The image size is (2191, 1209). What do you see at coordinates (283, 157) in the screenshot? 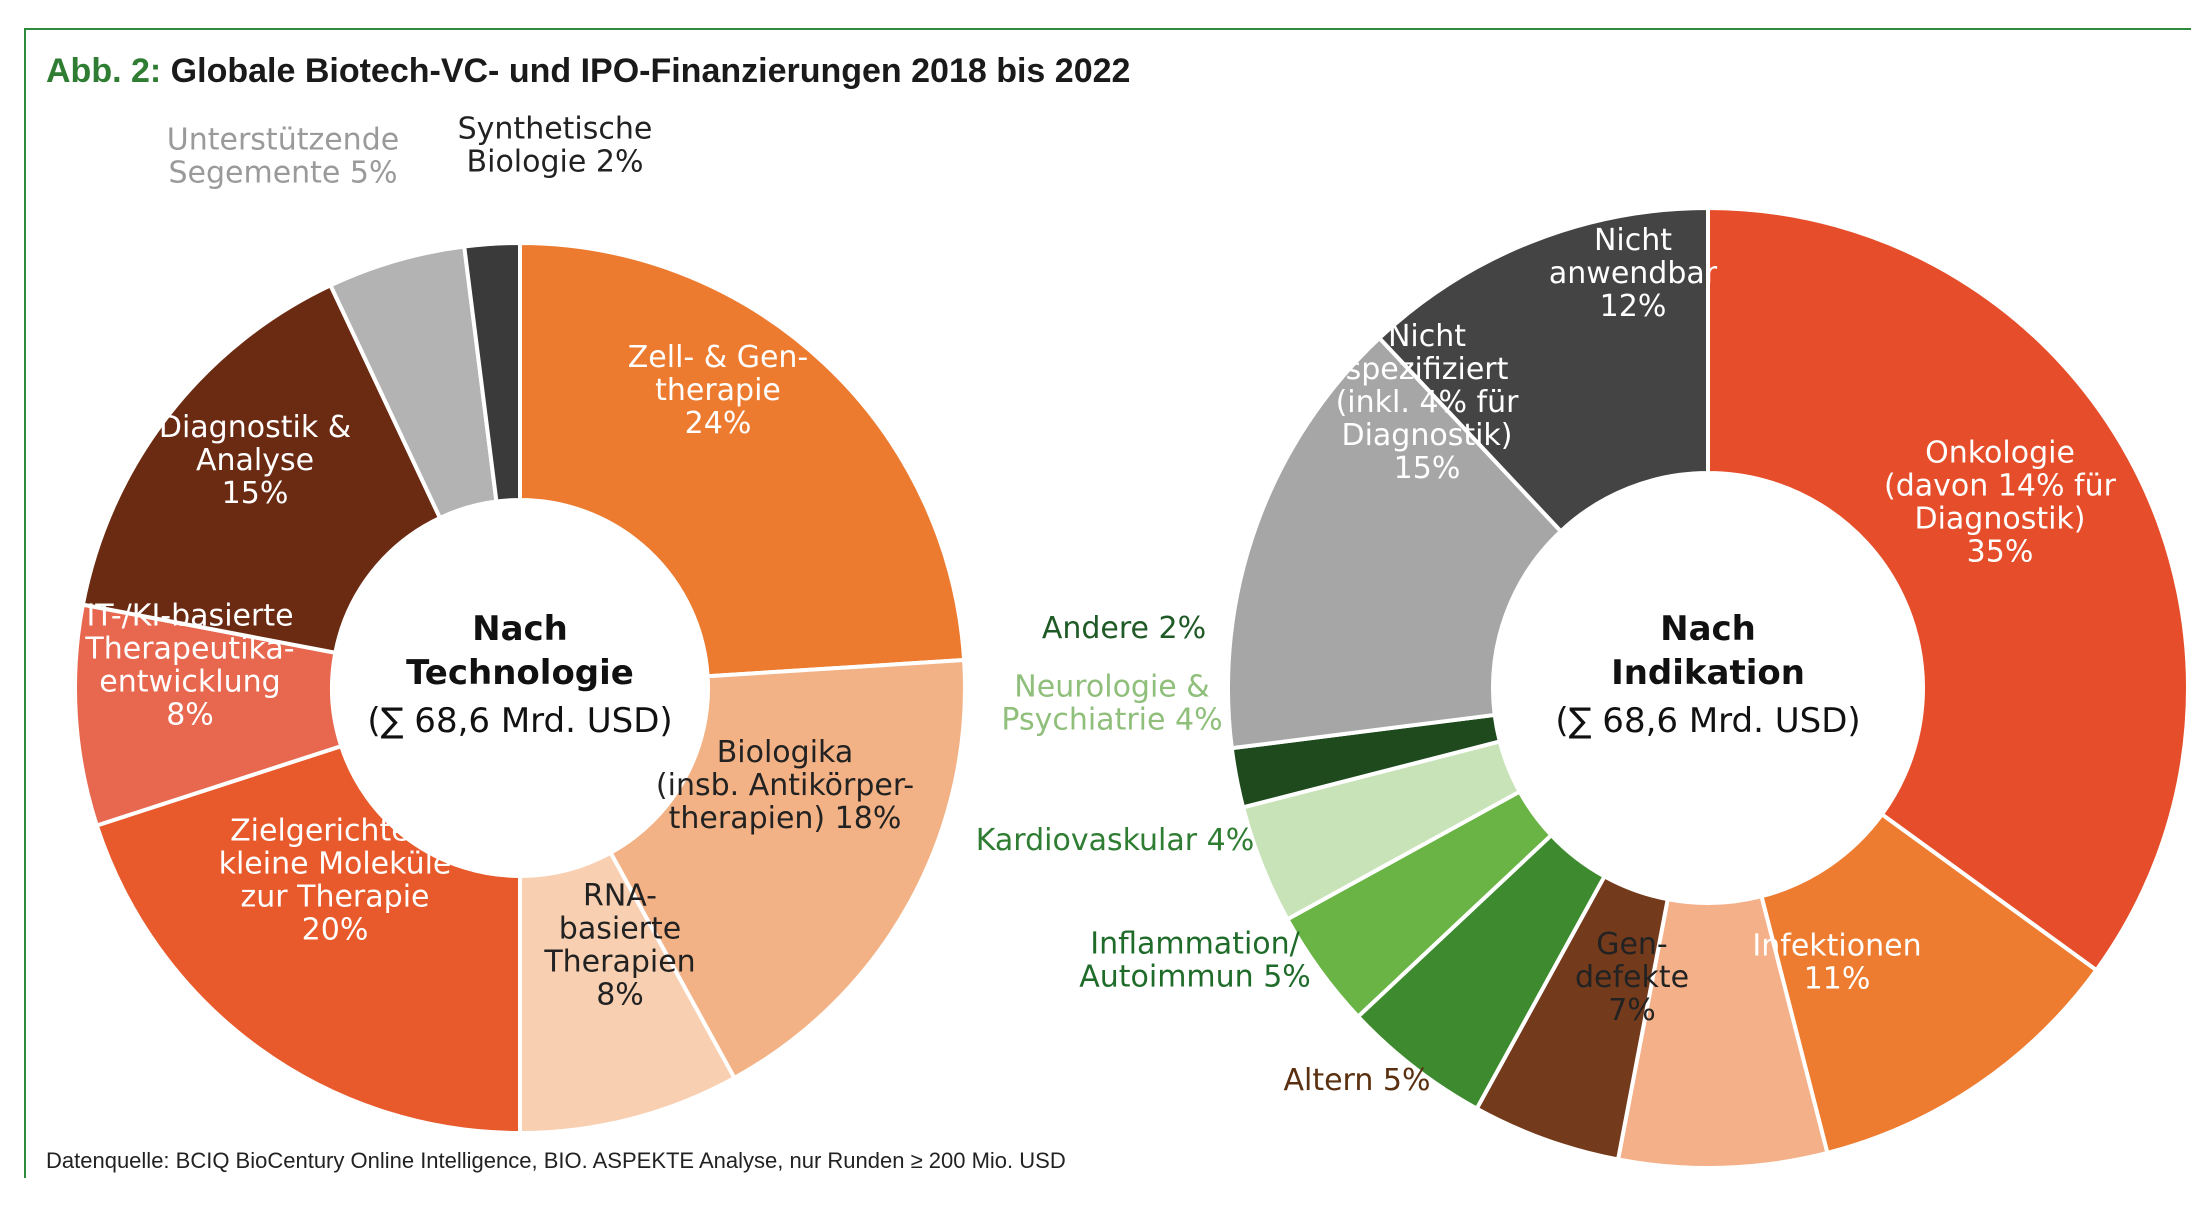
I see `slice-label-unterstutzende-segemente: Unterstützende Segemente 5%` at bounding box center [283, 157].